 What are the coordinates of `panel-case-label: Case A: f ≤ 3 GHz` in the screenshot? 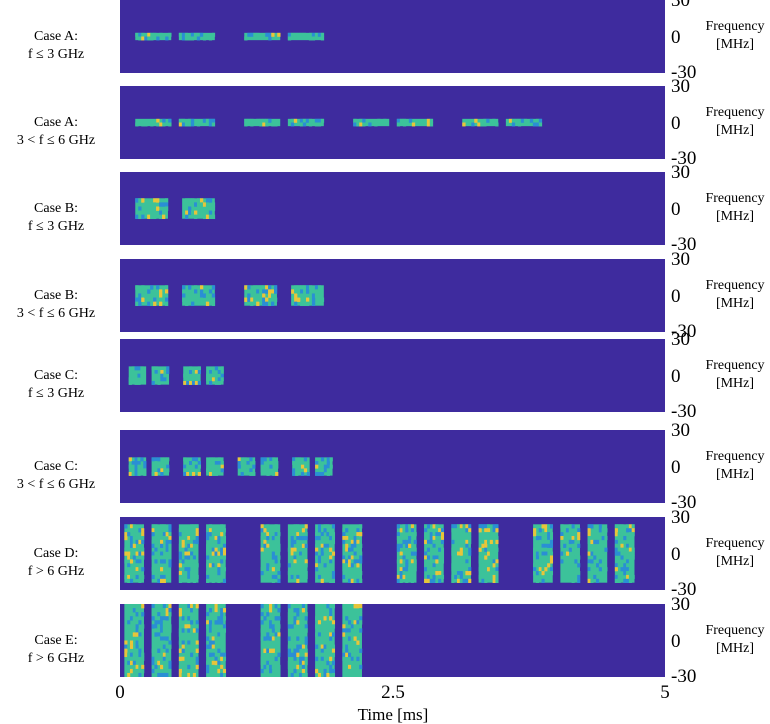 It's located at (56, 46).